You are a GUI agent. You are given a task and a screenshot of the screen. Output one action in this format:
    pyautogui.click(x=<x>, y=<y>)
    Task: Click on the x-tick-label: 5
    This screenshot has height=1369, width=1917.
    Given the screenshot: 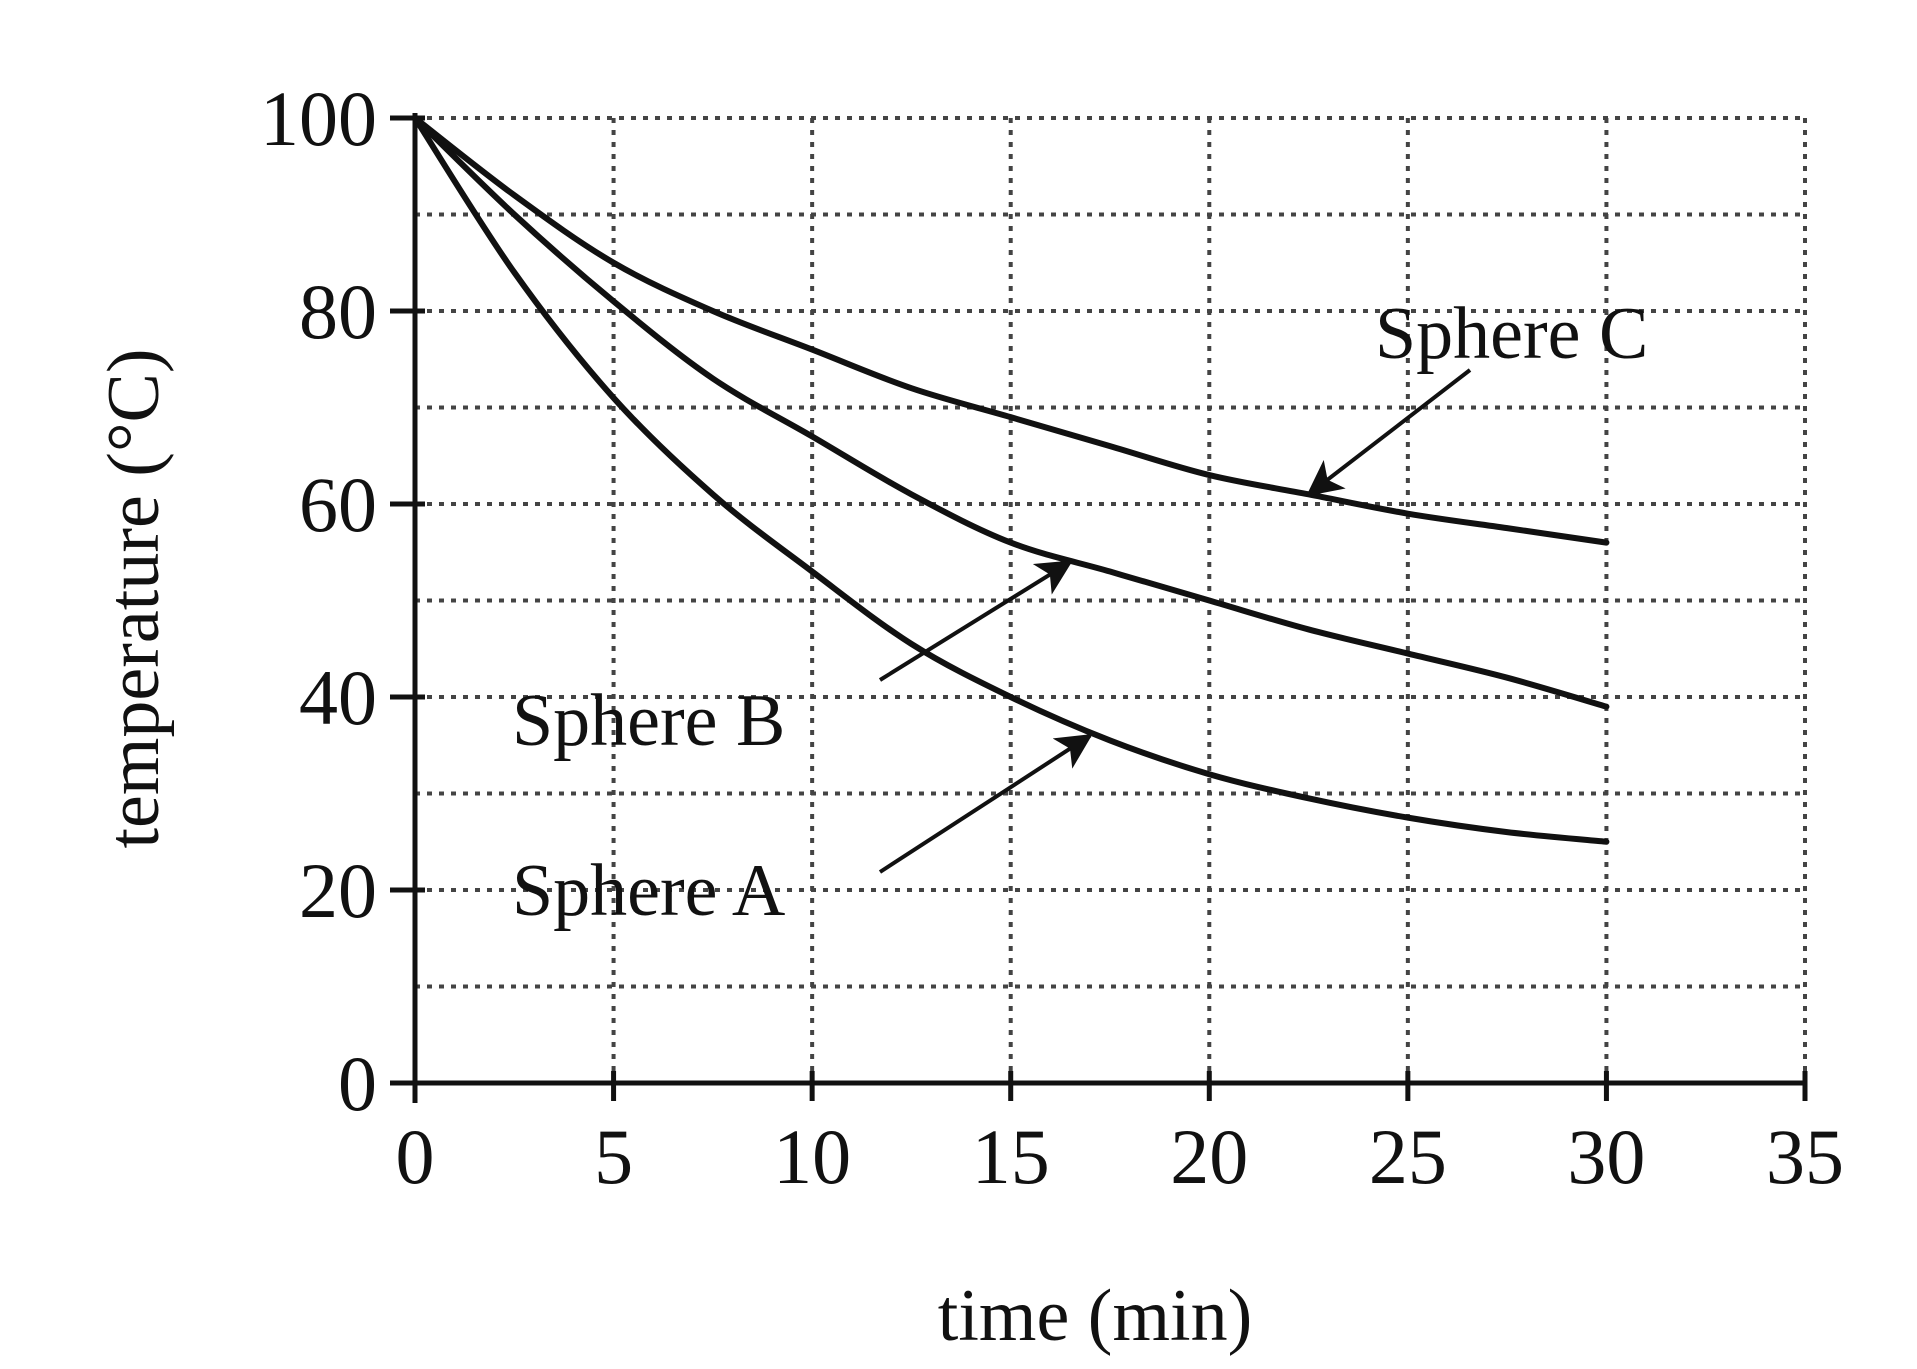 What is the action you would take?
    pyautogui.click(x=613, y=1156)
    